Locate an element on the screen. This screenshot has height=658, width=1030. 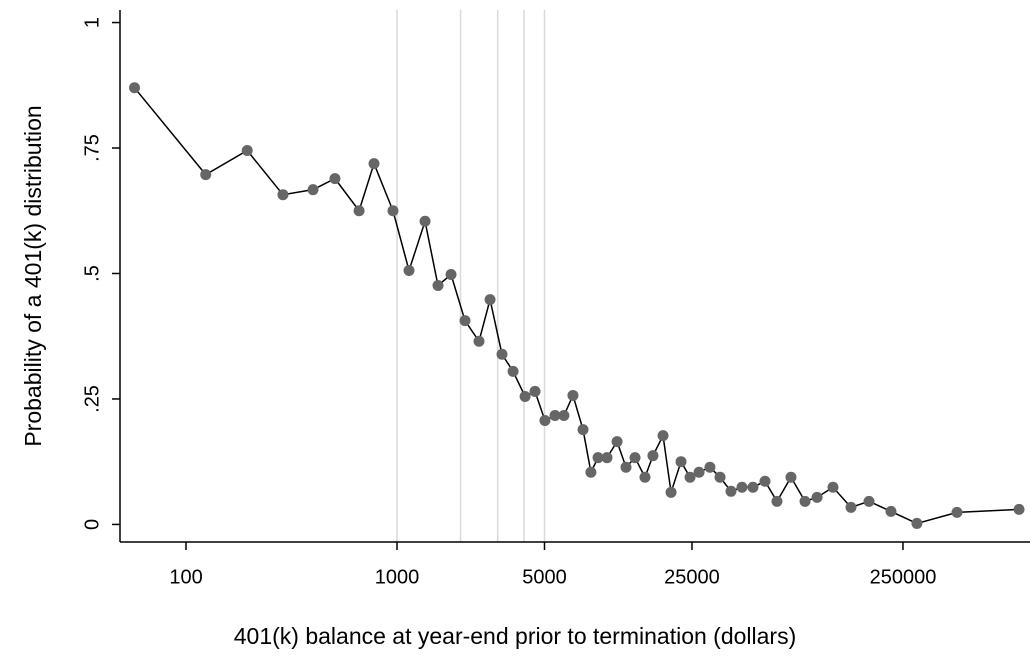
y-tick-label: 0 is located at coordinates (92, 524).